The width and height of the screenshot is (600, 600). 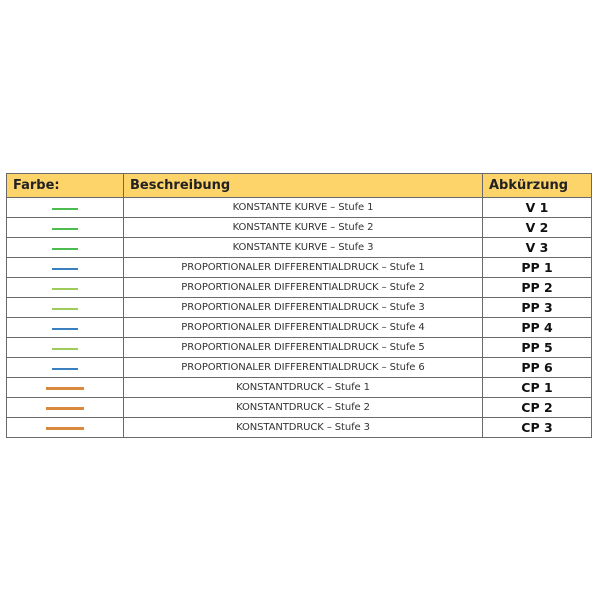 What do you see at coordinates (537, 267) in the screenshot?
I see `abbreviation-cell: PP 1` at bounding box center [537, 267].